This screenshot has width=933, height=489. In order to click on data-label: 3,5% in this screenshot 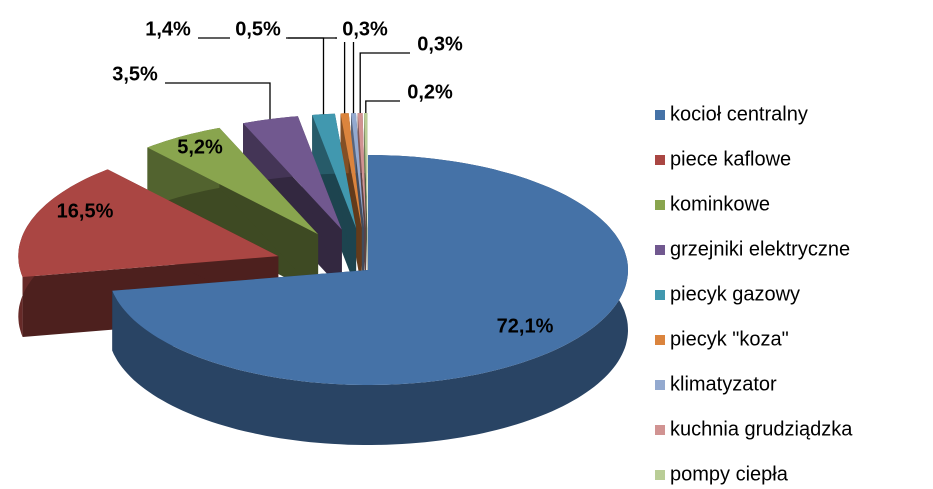, I will do `click(135, 74)`.